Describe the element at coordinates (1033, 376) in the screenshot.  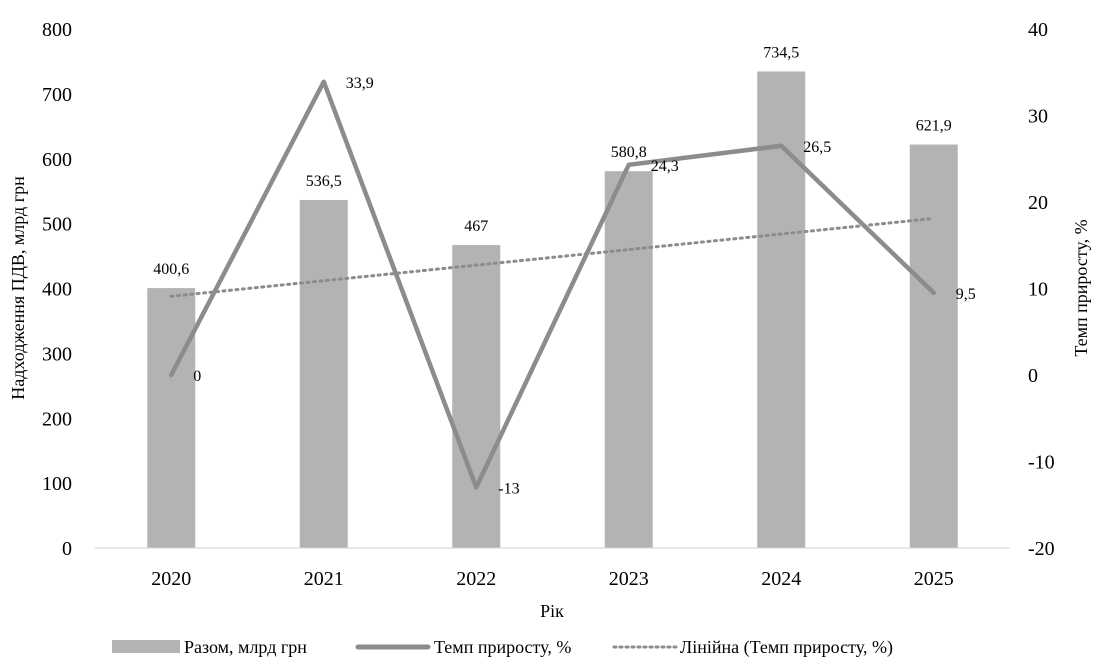
I see `y2-tick-label: 0` at that location.